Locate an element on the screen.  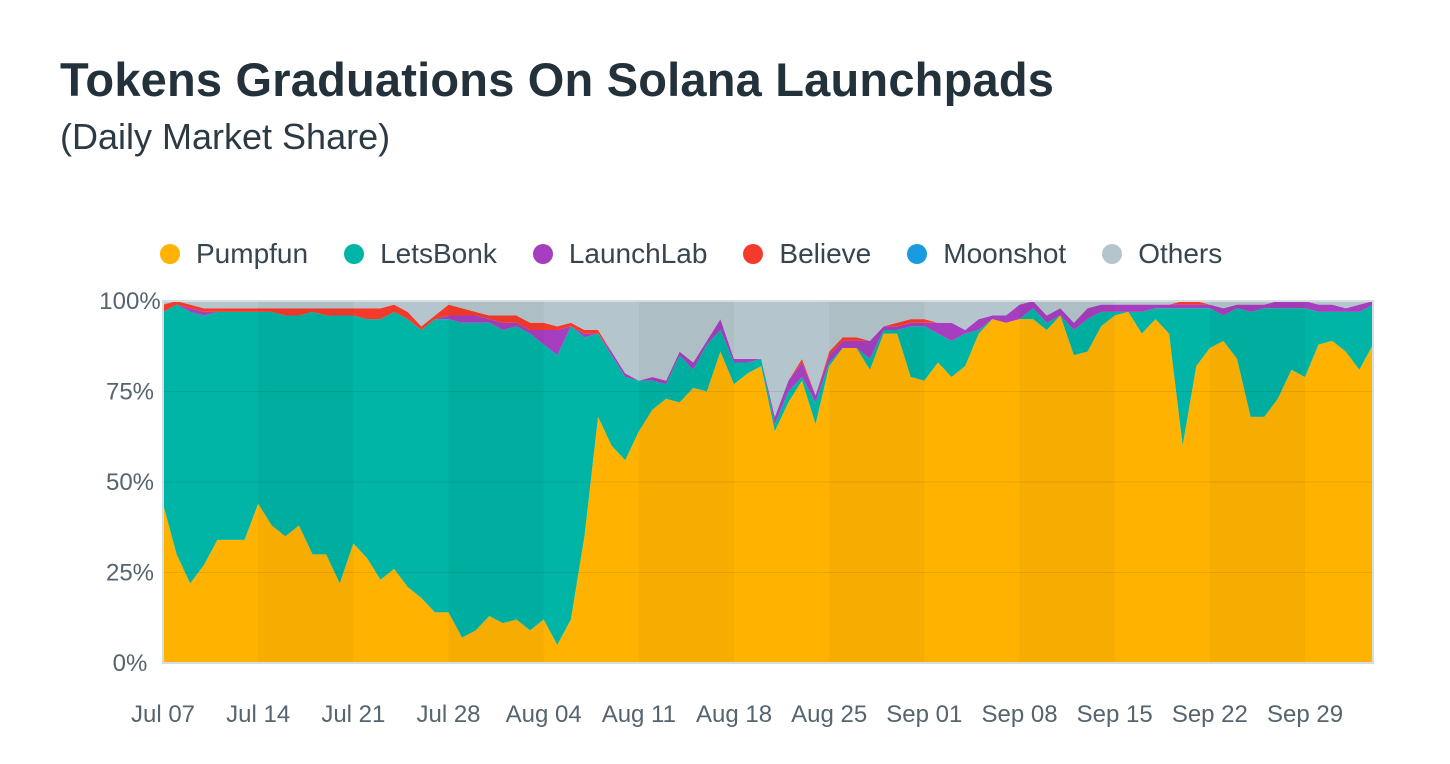
legend-item-others: Others is located at coordinates (1162, 254).